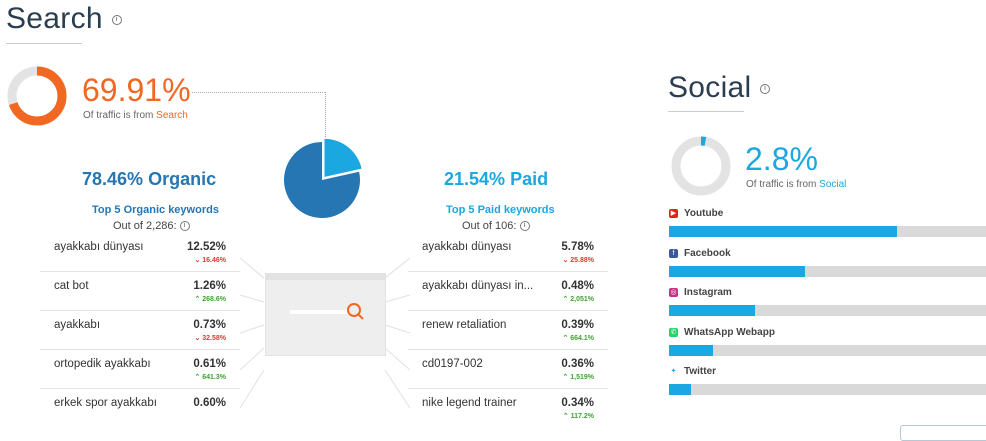  What do you see at coordinates (182, 179) in the screenshot?
I see `organic-label: Organic` at bounding box center [182, 179].